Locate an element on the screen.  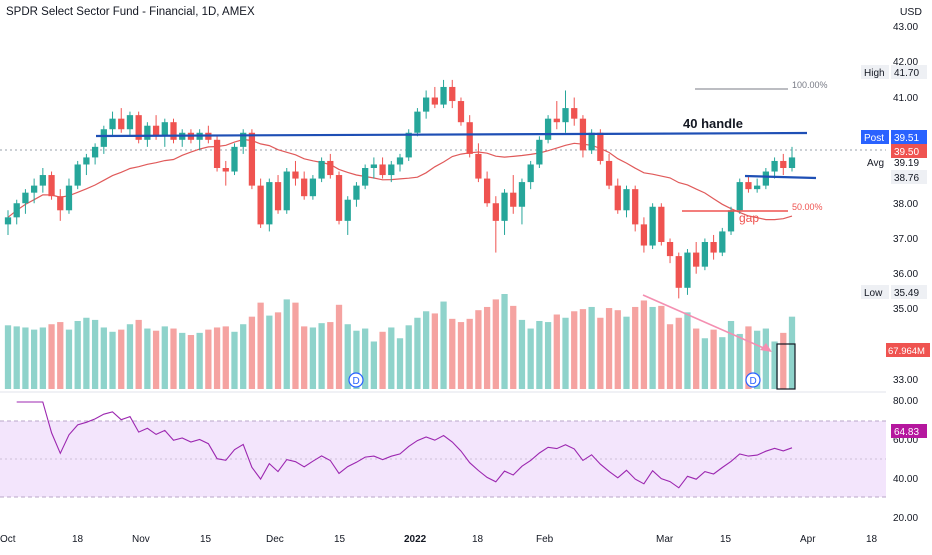
price-tick: 43.00 is located at coordinates (905, 27).